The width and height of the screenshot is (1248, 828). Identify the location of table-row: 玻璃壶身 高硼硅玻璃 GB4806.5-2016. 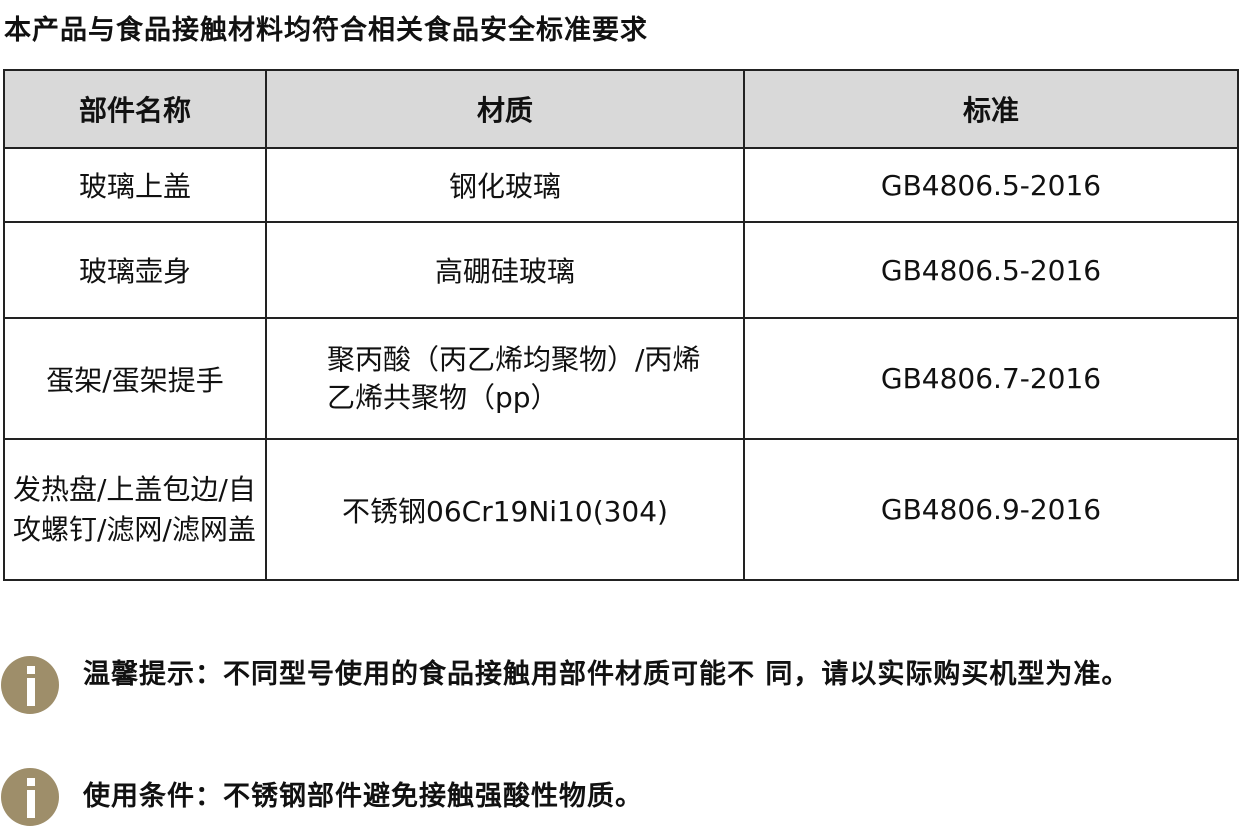
(621, 270).